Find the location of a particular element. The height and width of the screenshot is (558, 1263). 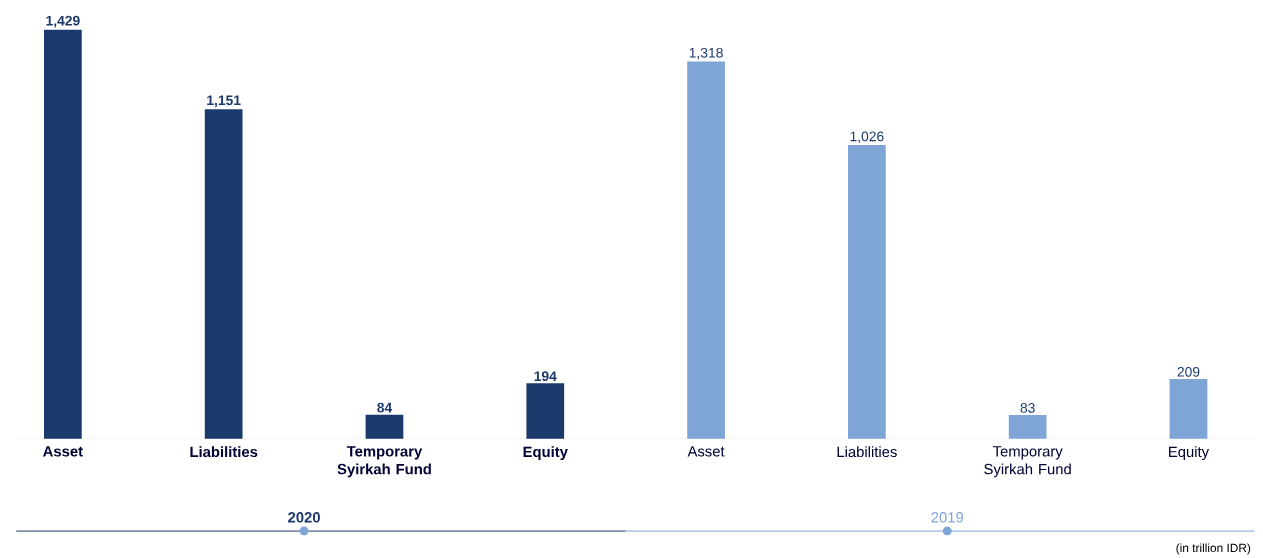

data-label: 1,026 is located at coordinates (867, 137).